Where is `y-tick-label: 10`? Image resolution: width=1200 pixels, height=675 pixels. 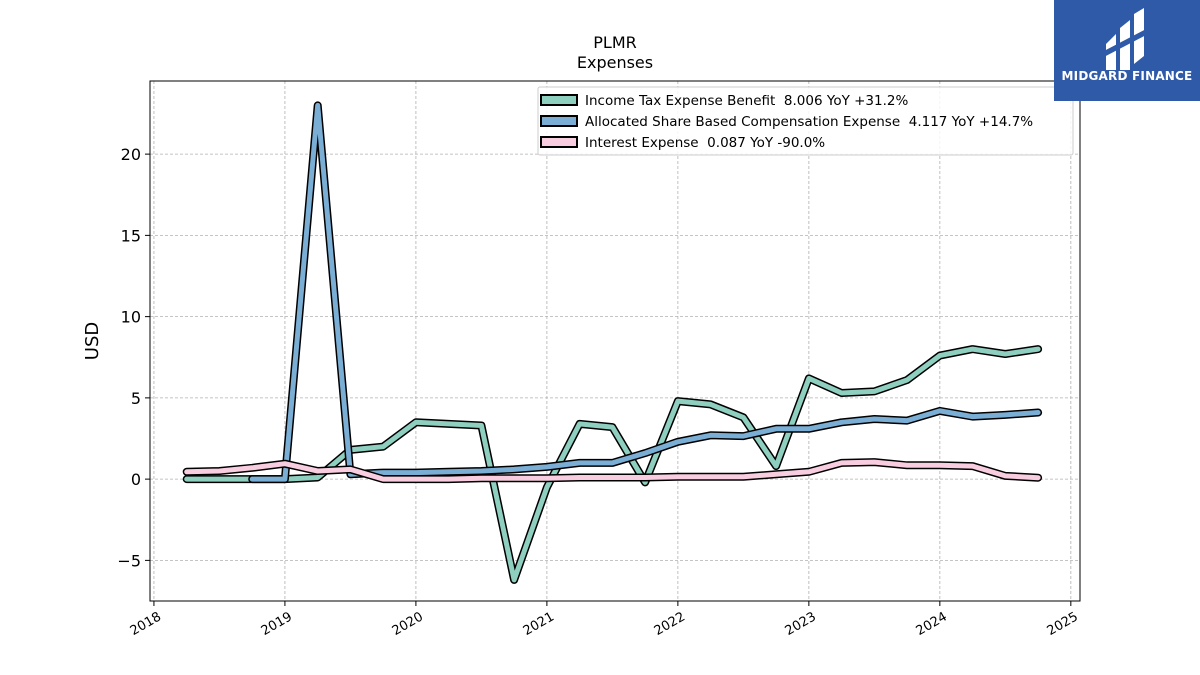 y-tick-label: 10 is located at coordinates (131, 317).